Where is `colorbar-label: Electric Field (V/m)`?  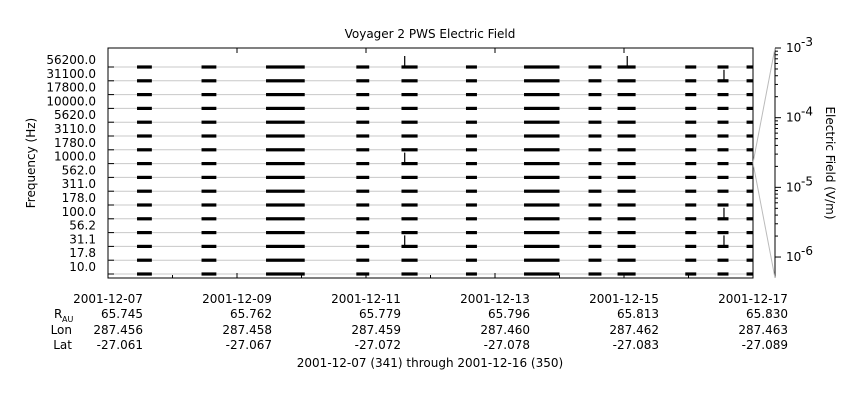
colorbar-label: Electric Field (V/m) is located at coordinates (830, 162).